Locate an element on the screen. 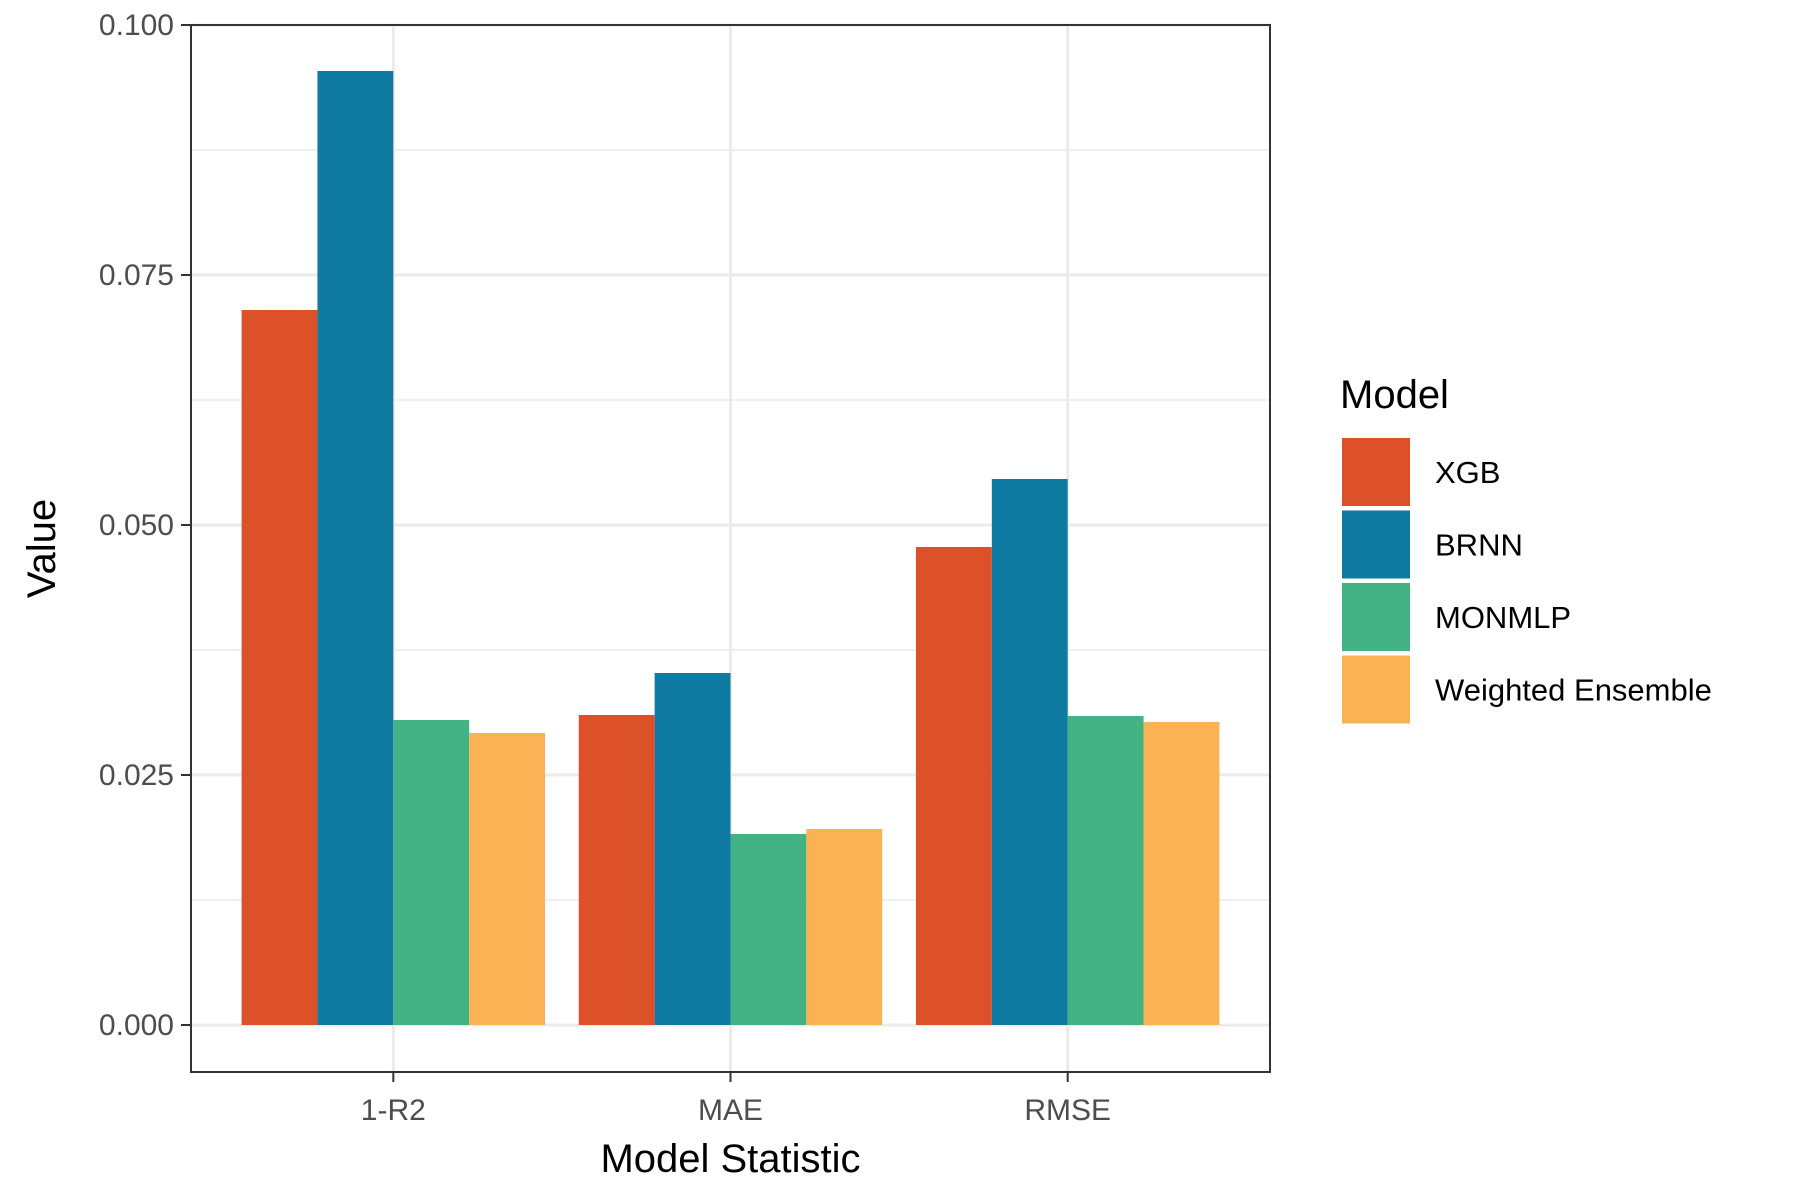 Image resolution: width=1800 pixels, height=1200 pixels. legend-key-weighted-ensemble is located at coordinates (1376, 689).